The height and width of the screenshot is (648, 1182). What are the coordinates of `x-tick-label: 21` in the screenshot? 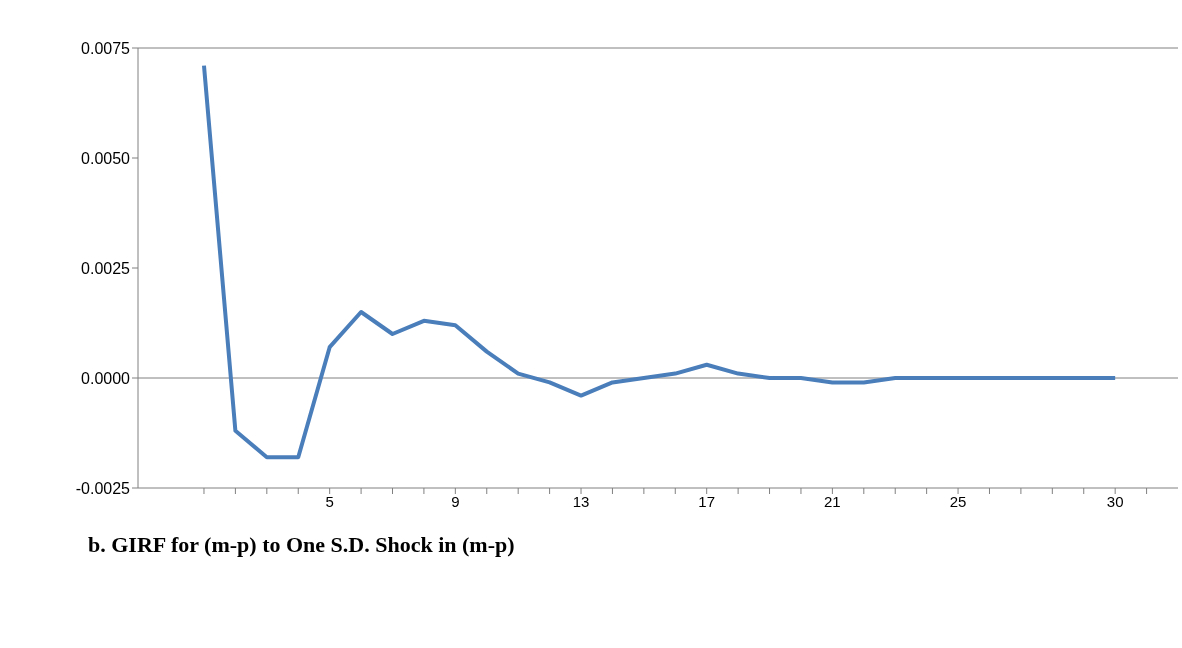 It's located at (832, 501).